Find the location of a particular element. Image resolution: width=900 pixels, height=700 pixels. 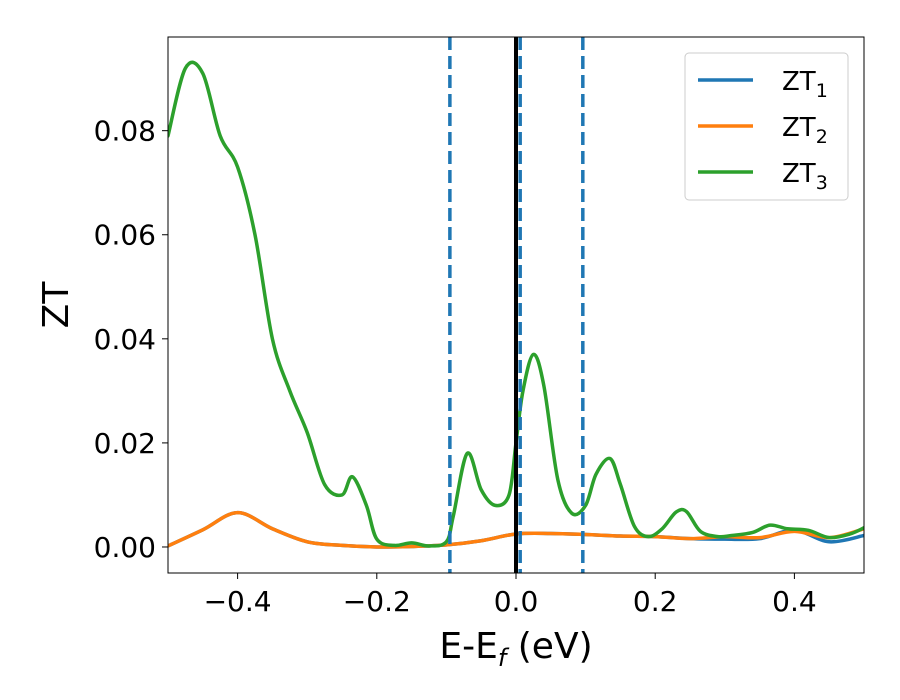

y-tick-label: 0.00 is located at coordinates (125, 547).